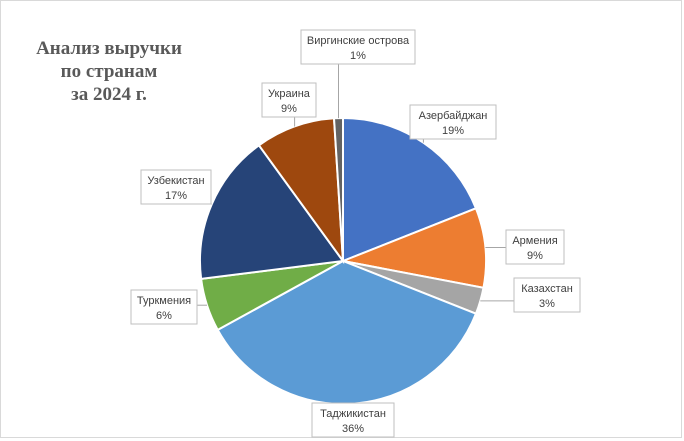 Image resolution: width=684 pixels, height=441 pixels. I want to click on slice-percent-label: 17%, so click(176, 196).